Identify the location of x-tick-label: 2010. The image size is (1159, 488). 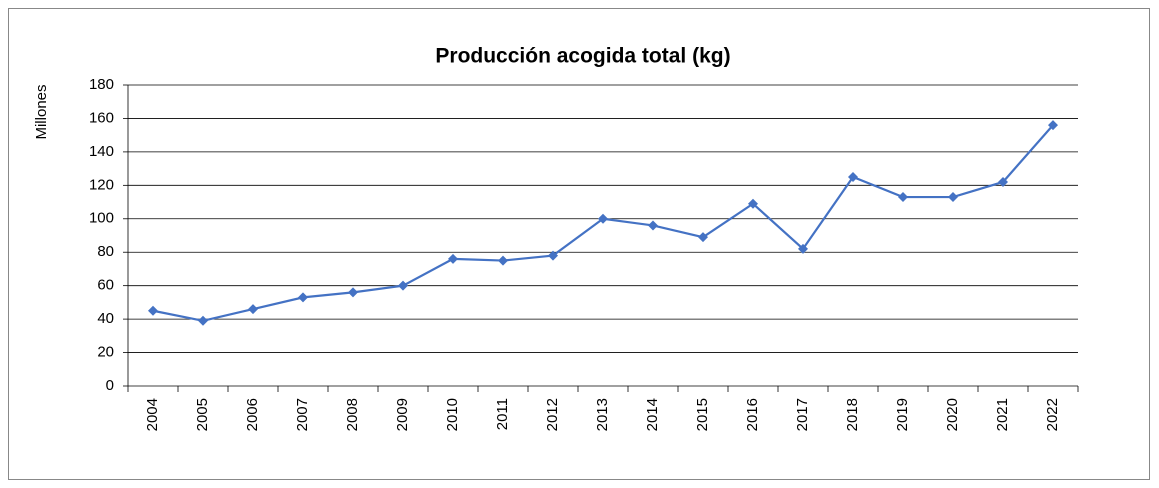
(452, 414).